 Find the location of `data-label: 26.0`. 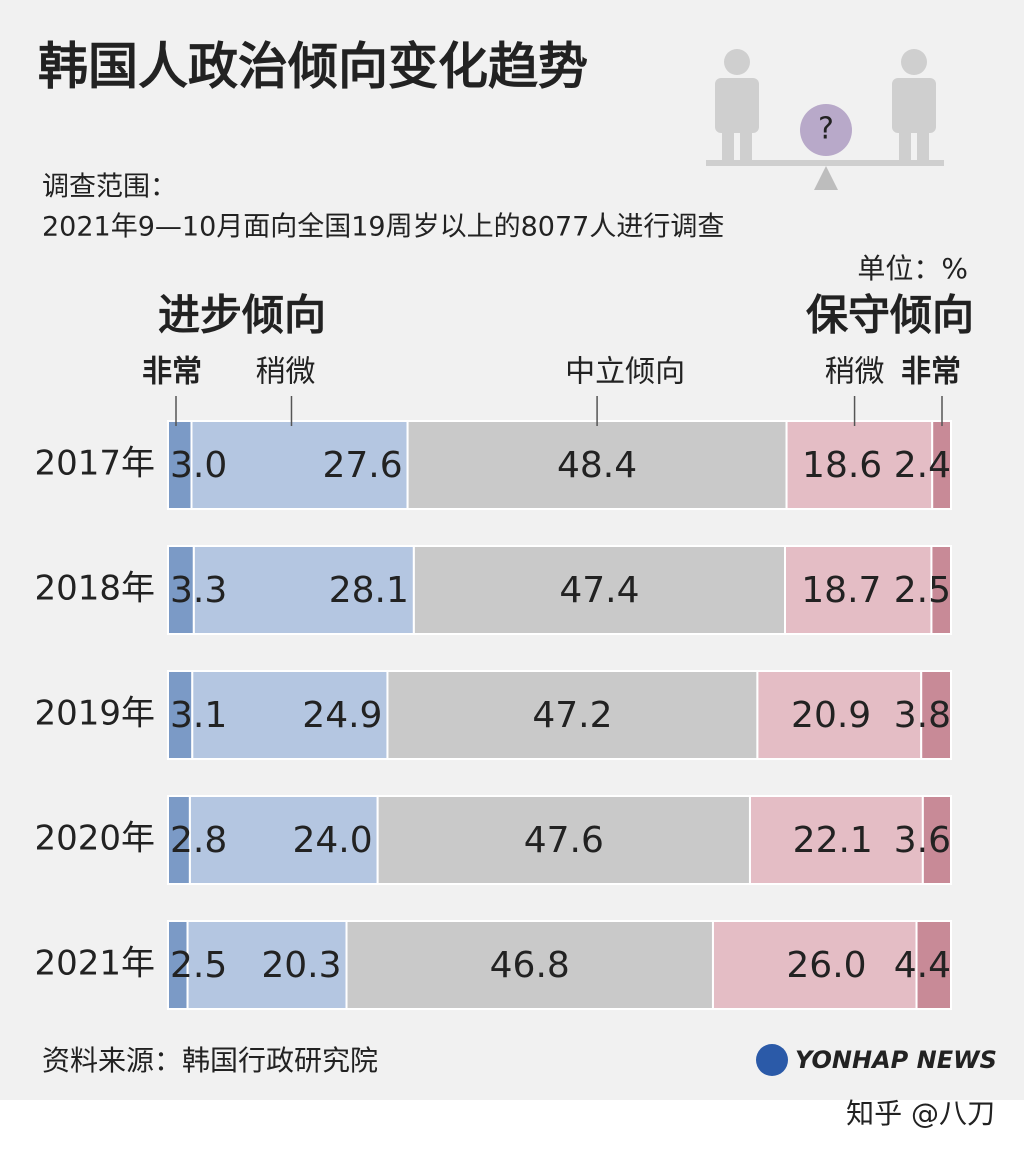

data-label: 26.0 is located at coordinates (826, 965).